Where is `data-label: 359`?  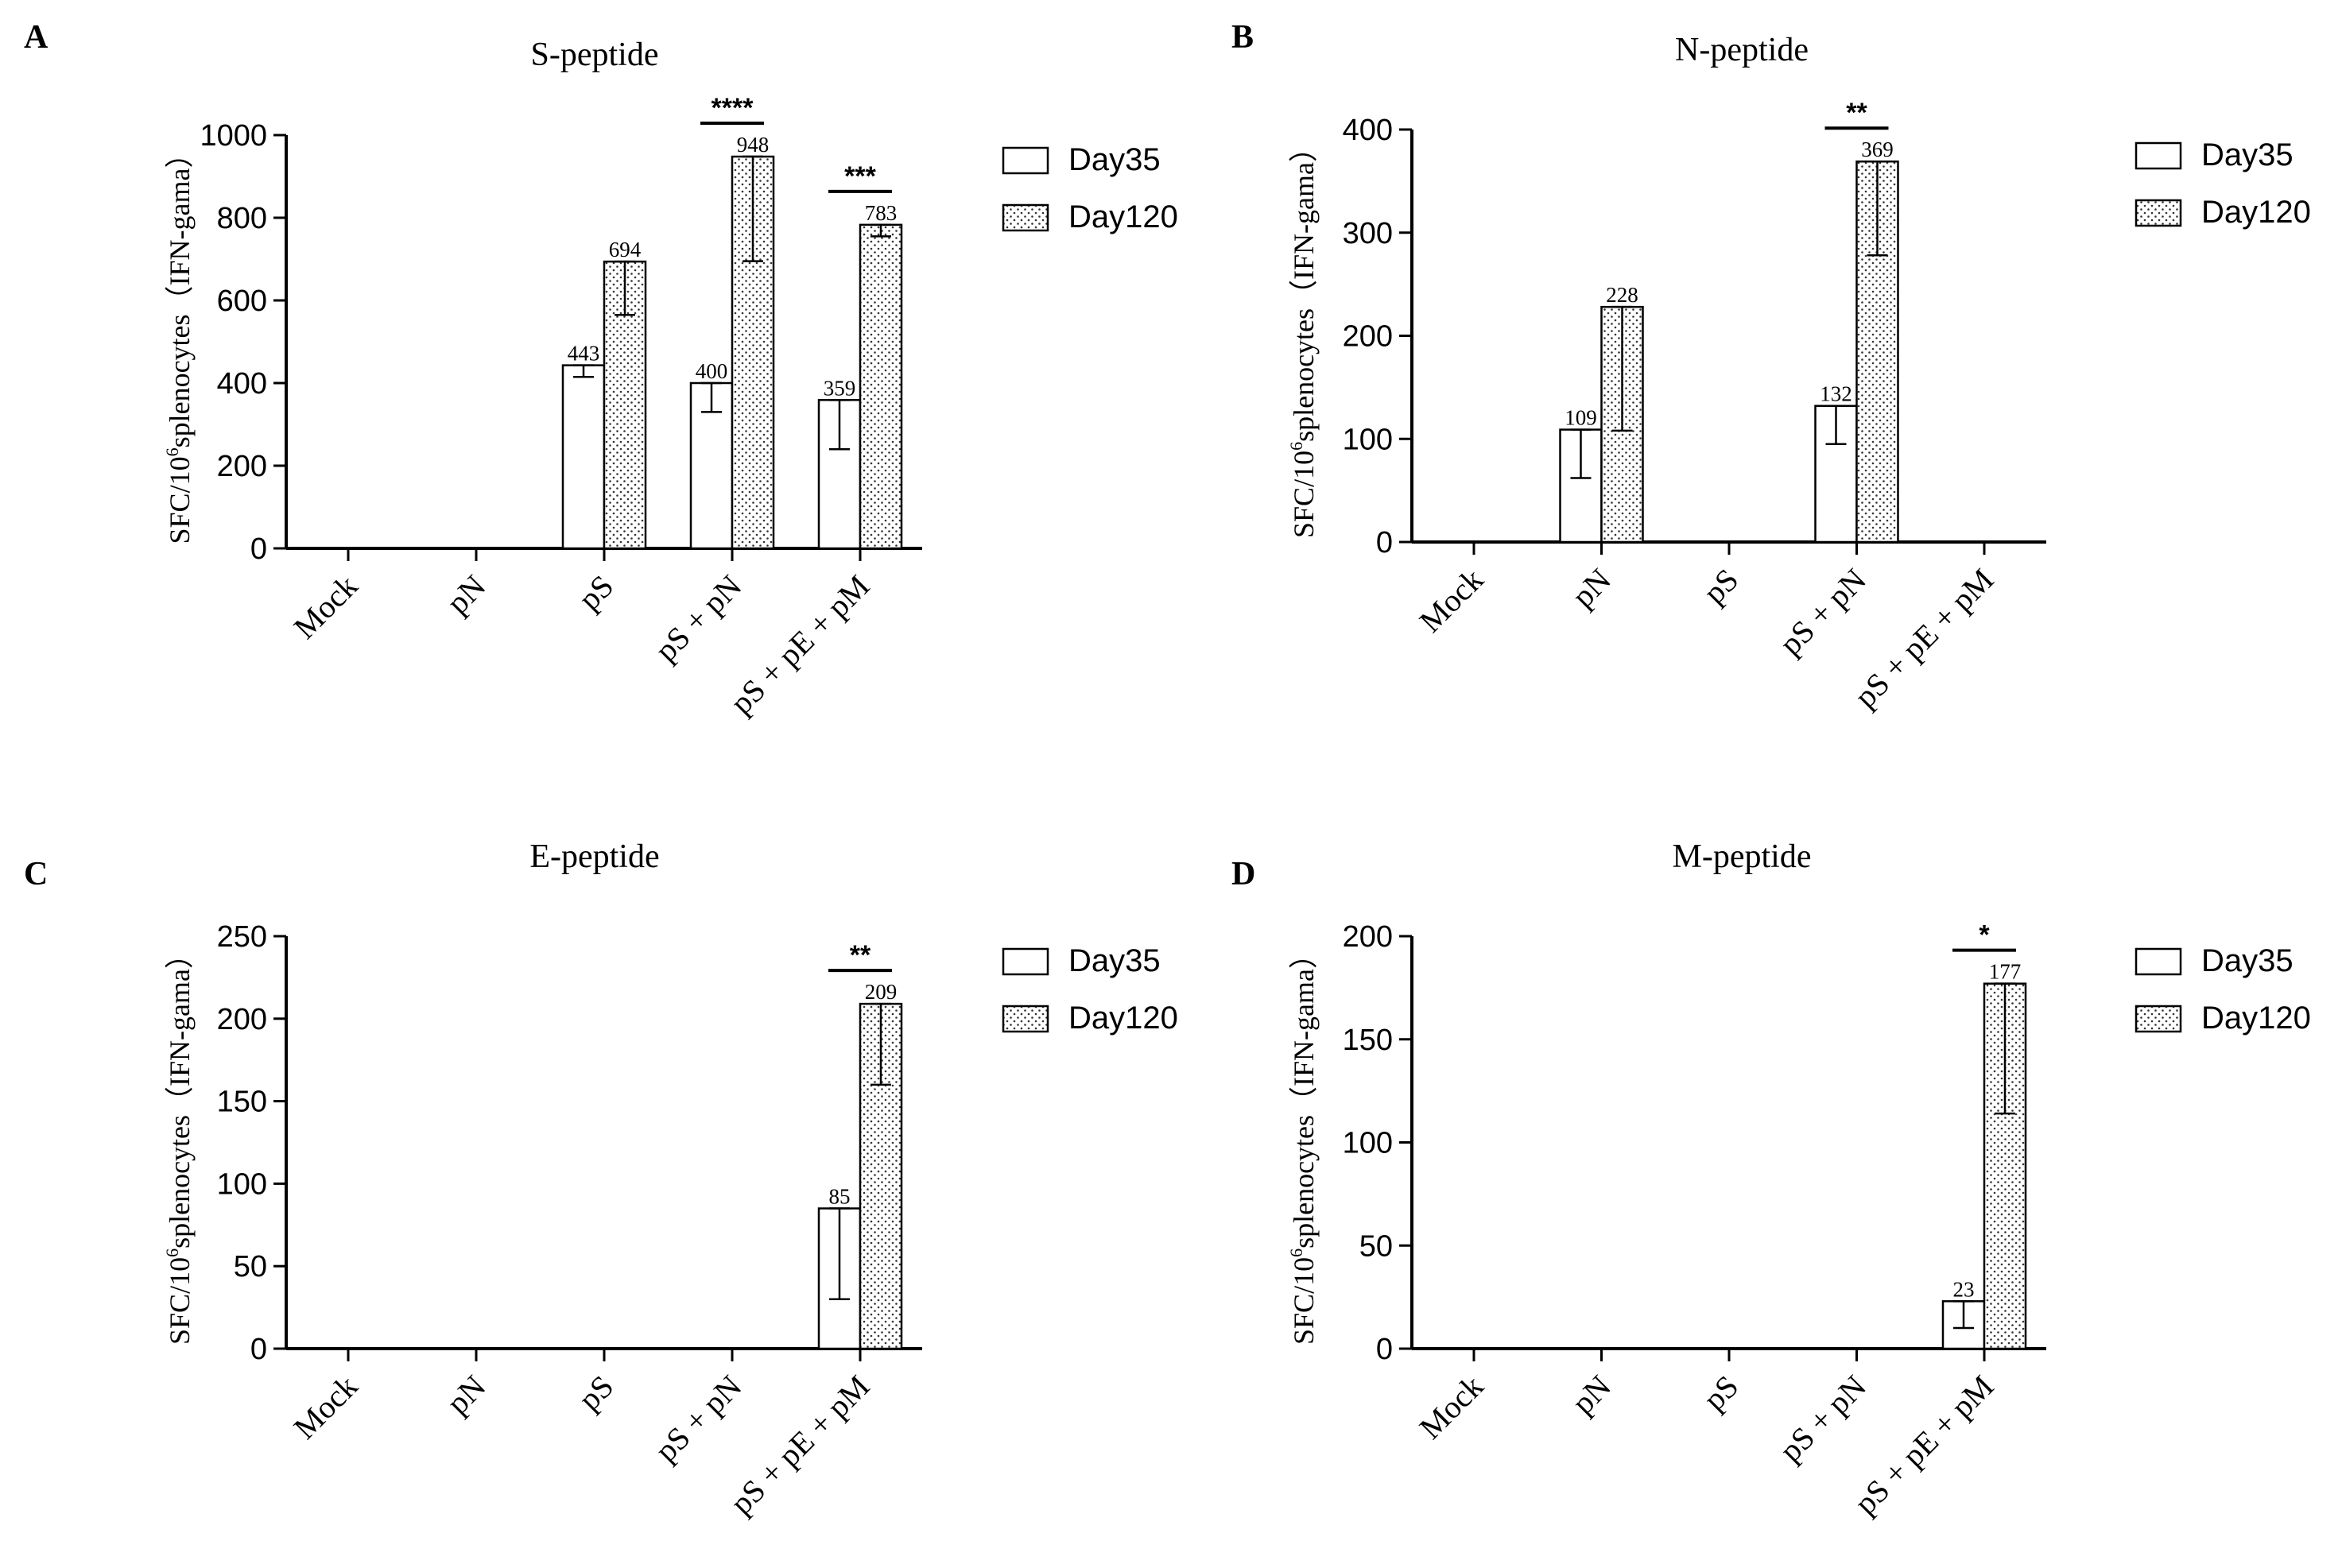 data-label: 359 is located at coordinates (840, 388).